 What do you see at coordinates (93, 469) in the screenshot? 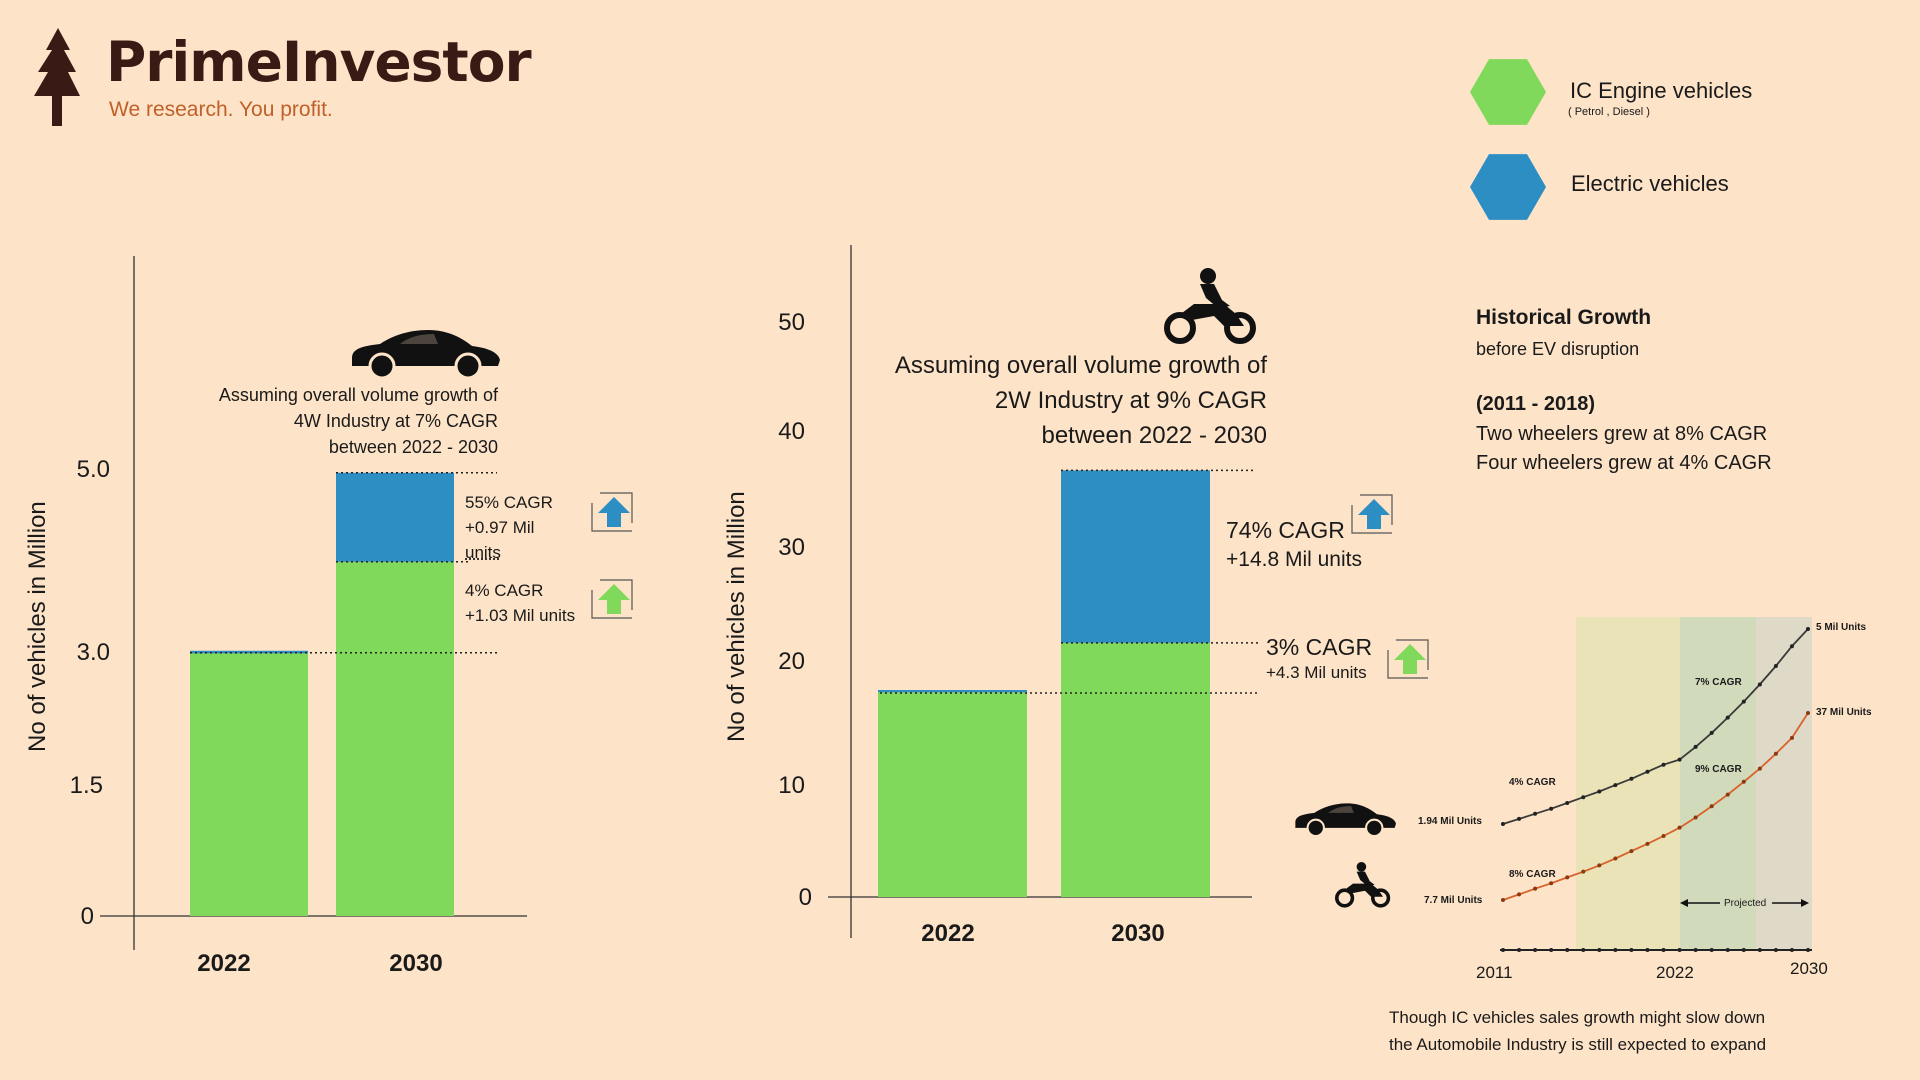
I see `chart1-tick: 5.0` at bounding box center [93, 469].